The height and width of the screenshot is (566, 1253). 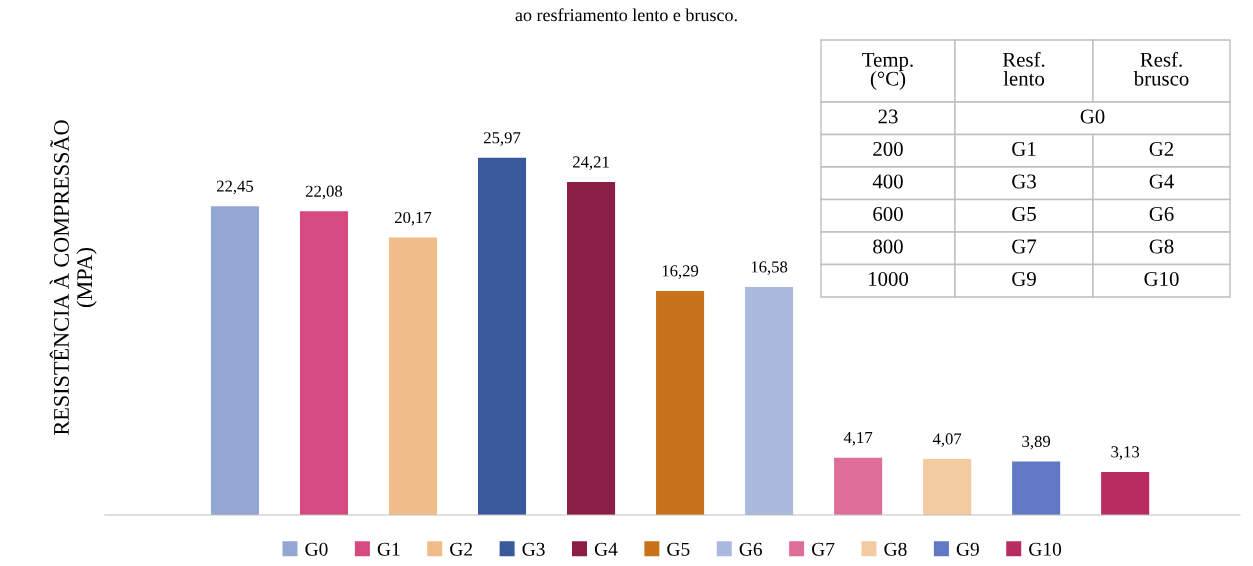 I want to click on data-label: 3,89, so click(x=1036, y=442).